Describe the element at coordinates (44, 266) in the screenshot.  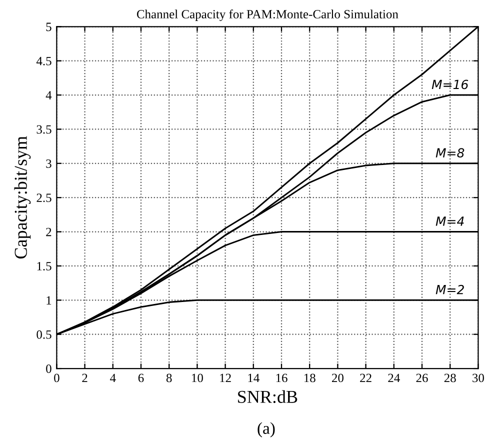
I see `y-tick-label: 1.5` at that location.